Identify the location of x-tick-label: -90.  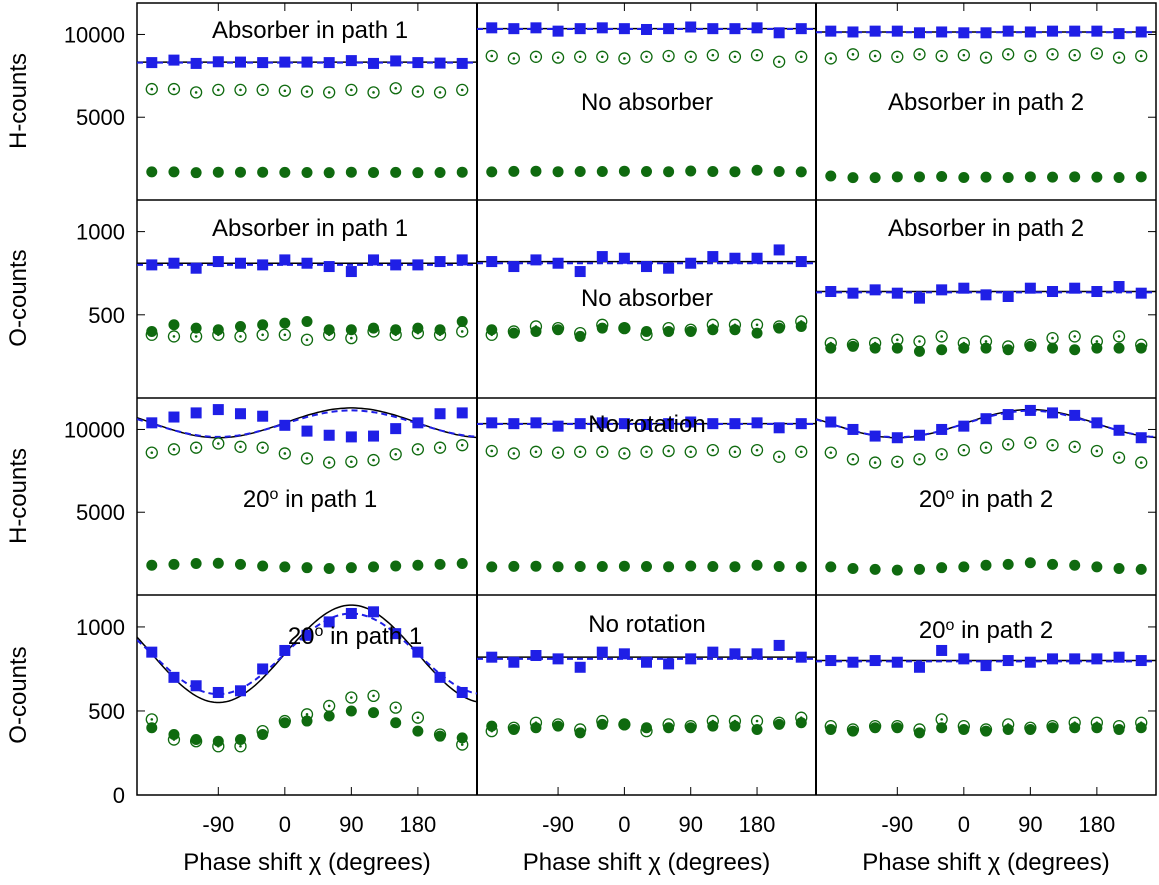
(558, 824).